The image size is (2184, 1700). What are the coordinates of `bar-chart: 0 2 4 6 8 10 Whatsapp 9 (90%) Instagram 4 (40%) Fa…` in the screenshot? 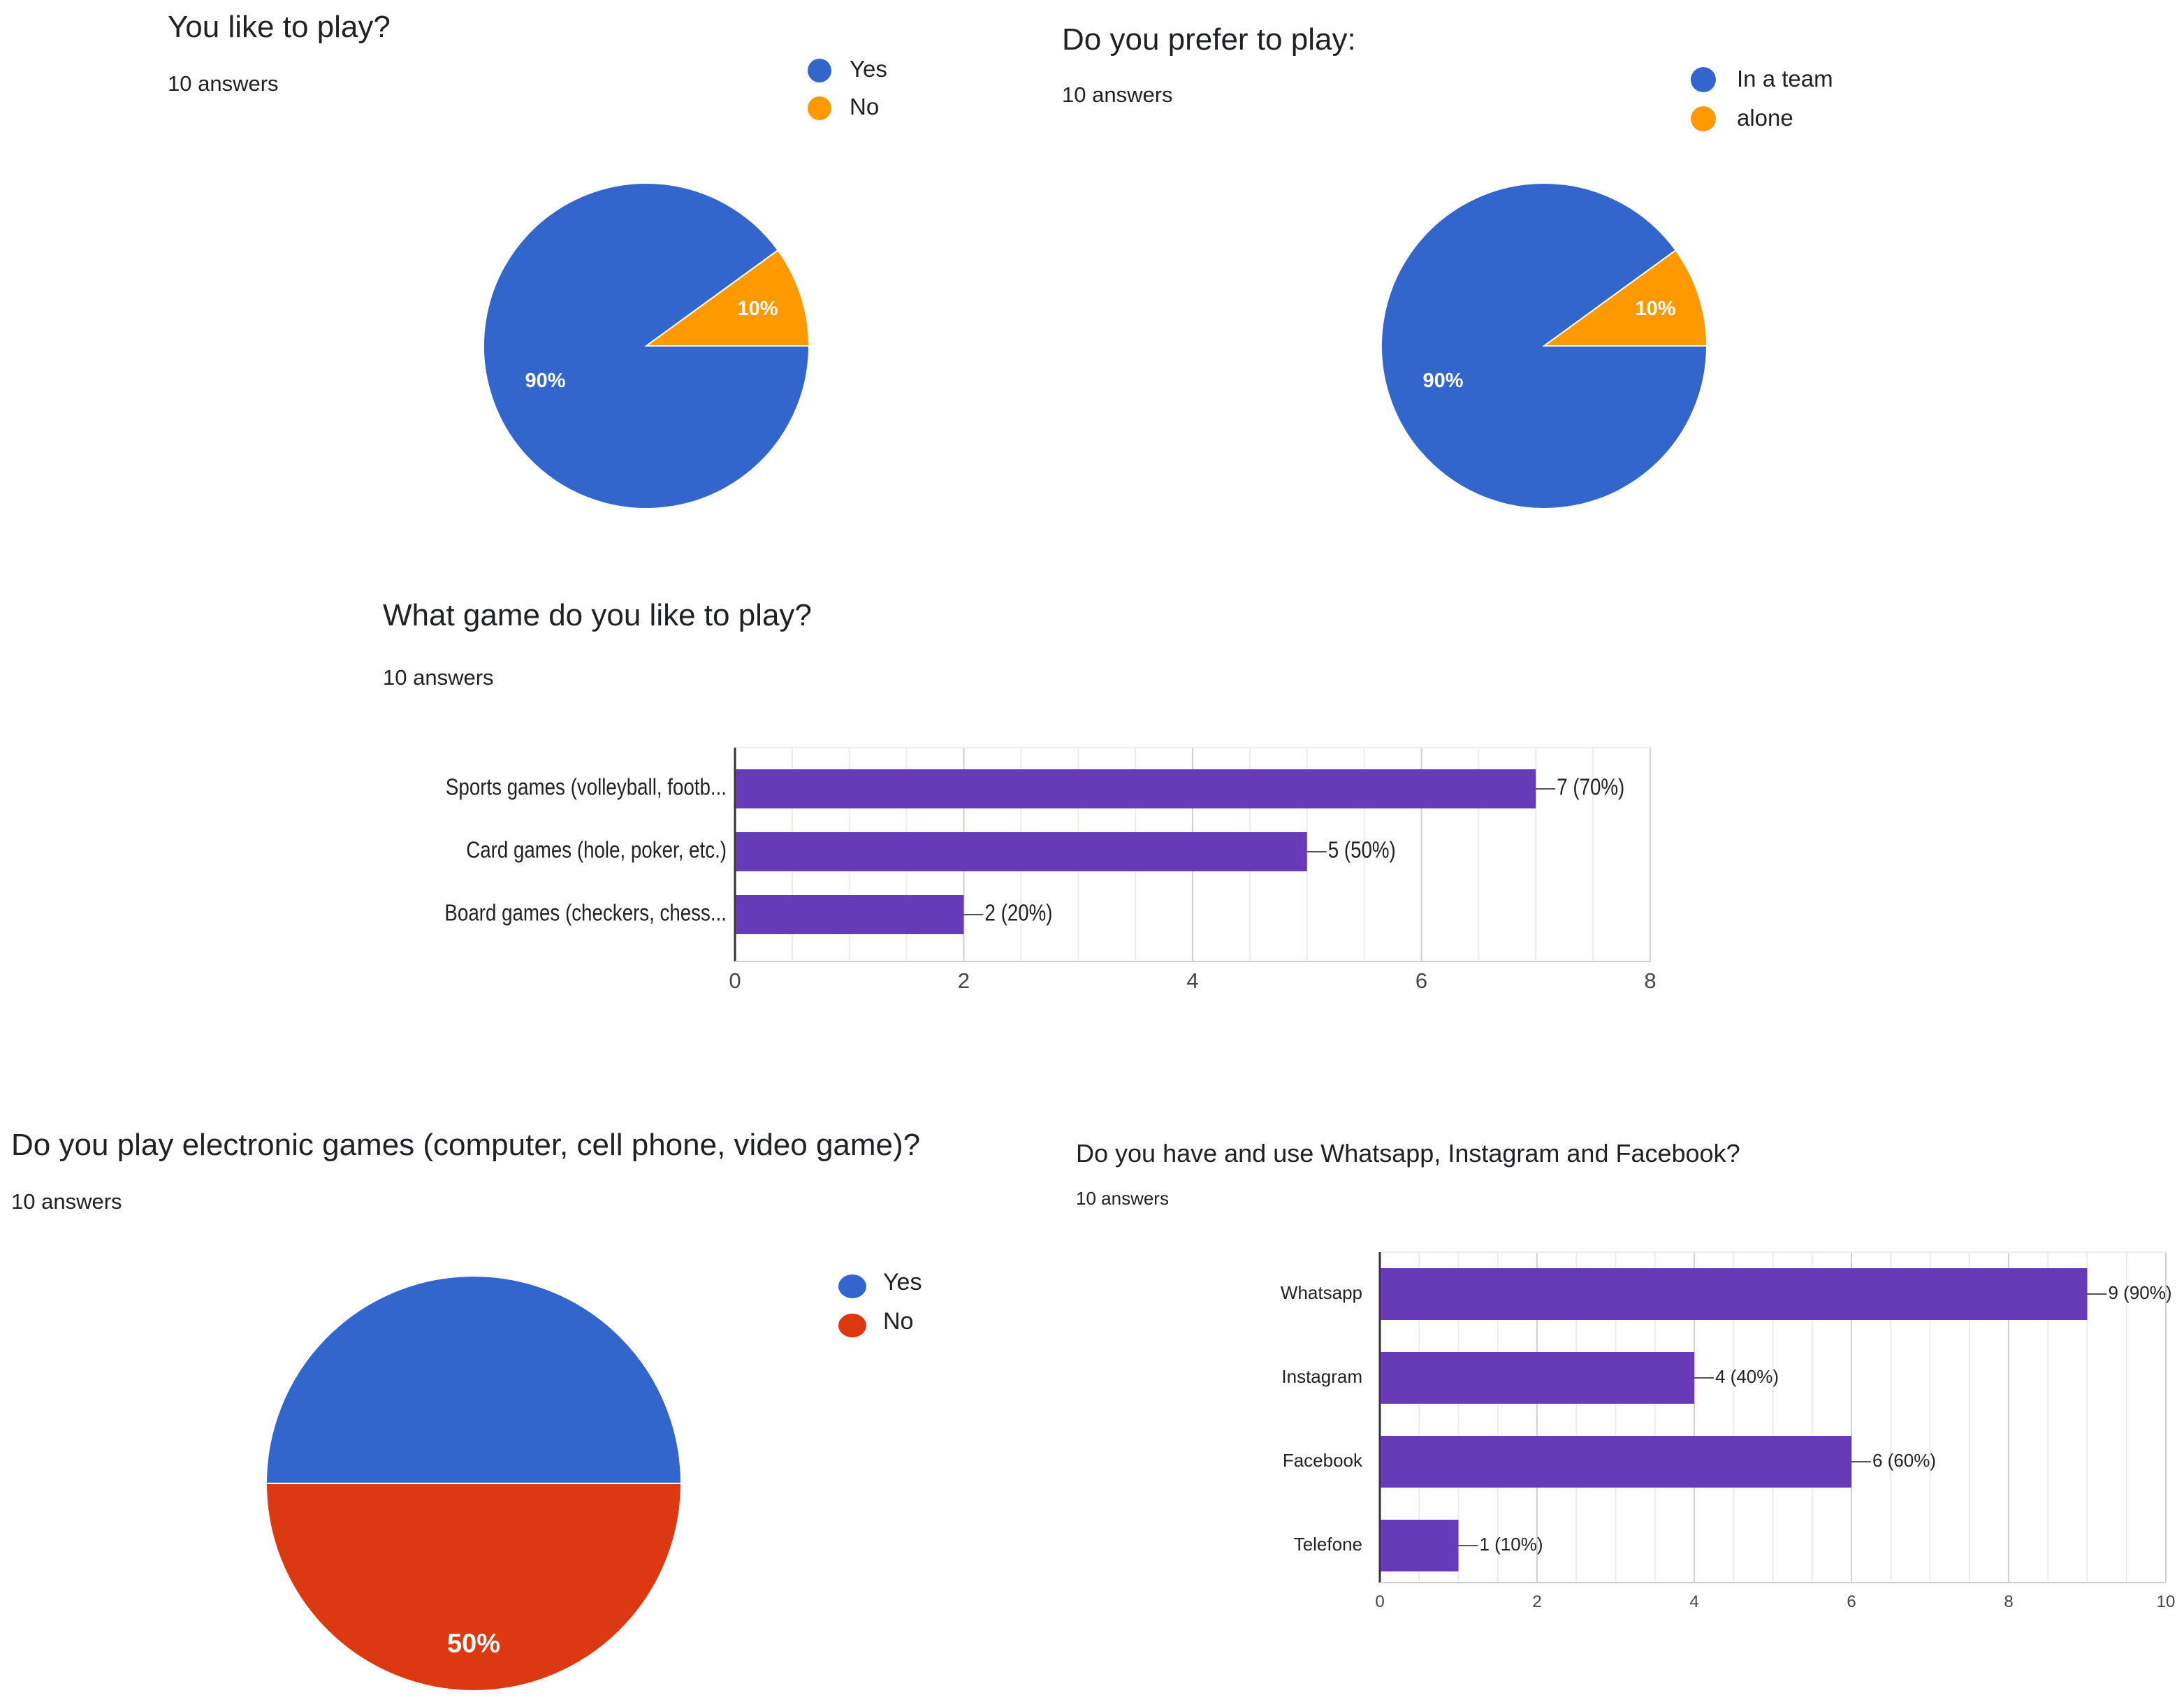 It's located at (1728, 1431).